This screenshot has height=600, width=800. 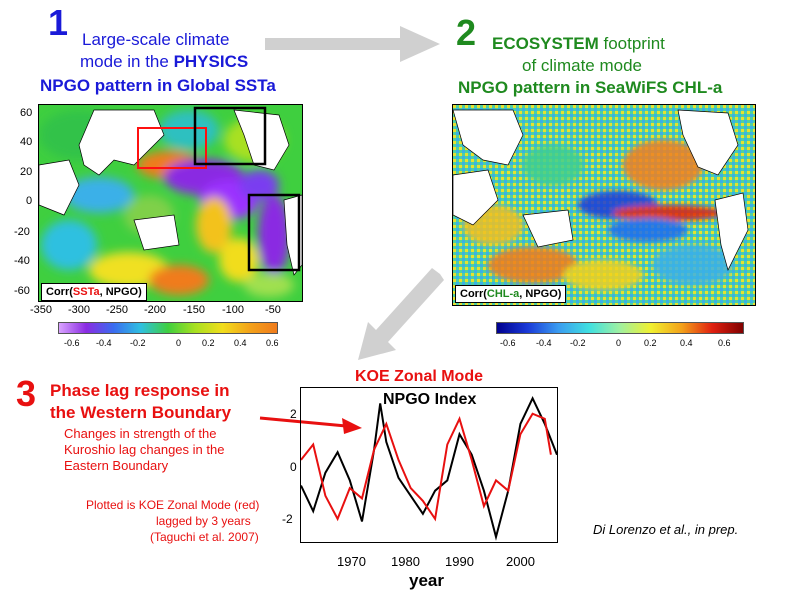 What do you see at coordinates (430, 399) in the screenshot?
I see `chart-title-npgo: NPGO Index` at bounding box center [430, 399].